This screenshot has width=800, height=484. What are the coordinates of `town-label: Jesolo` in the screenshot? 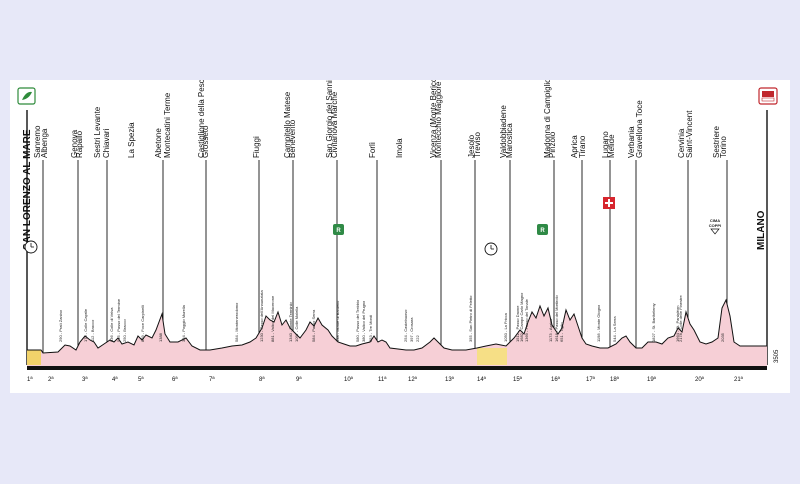 It's located at (471, 146).